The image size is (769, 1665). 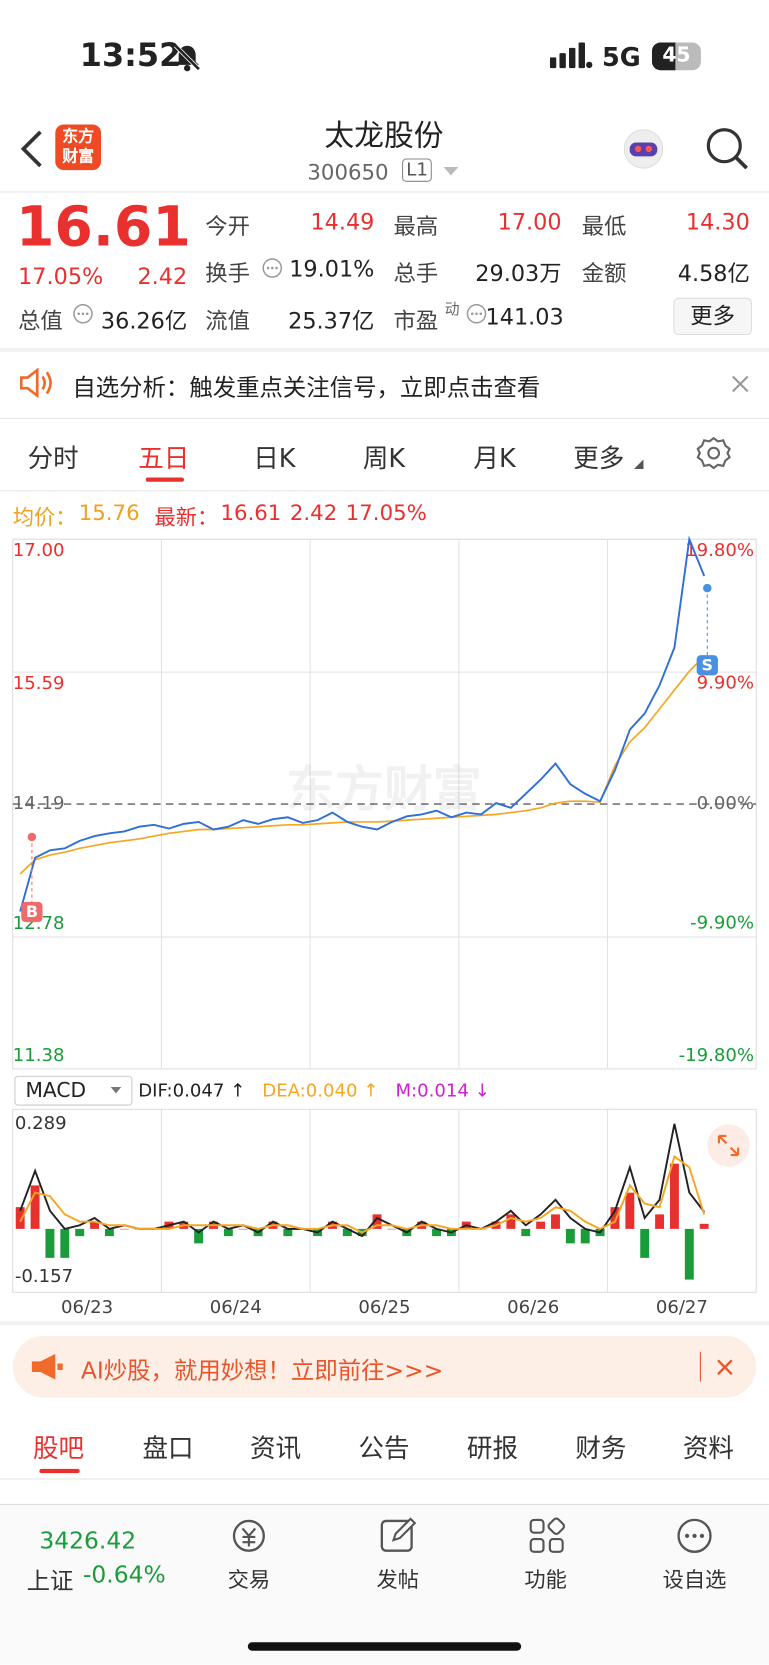 I want to click on chart-tab: 周K, so click(x=384, y=458).